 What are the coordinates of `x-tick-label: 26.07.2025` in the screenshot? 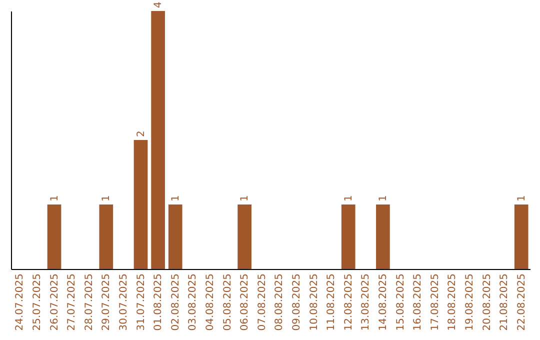 It's located at (54, 302).